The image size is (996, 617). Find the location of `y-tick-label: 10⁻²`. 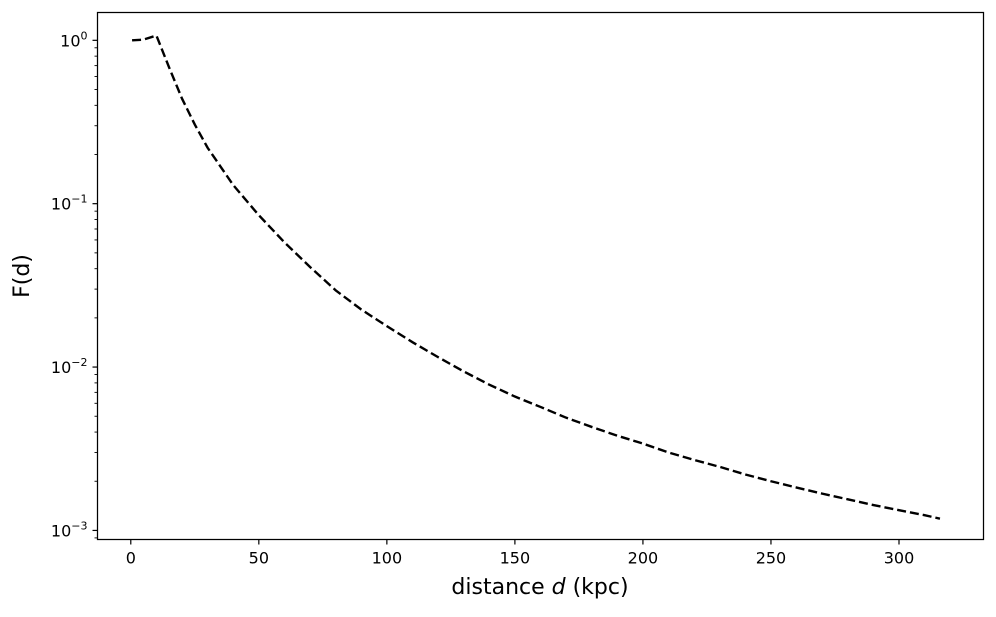

y-tick-label: 10⁻² is located at coordinates (69, 366).